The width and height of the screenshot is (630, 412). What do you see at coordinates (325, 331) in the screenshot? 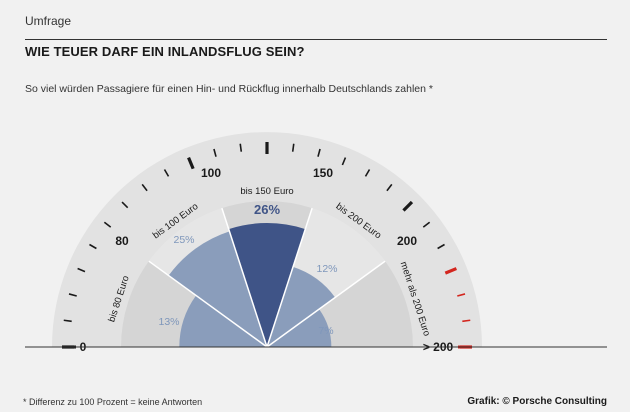
I see `value-label-5: 7%` at bounding box center [325, 331].